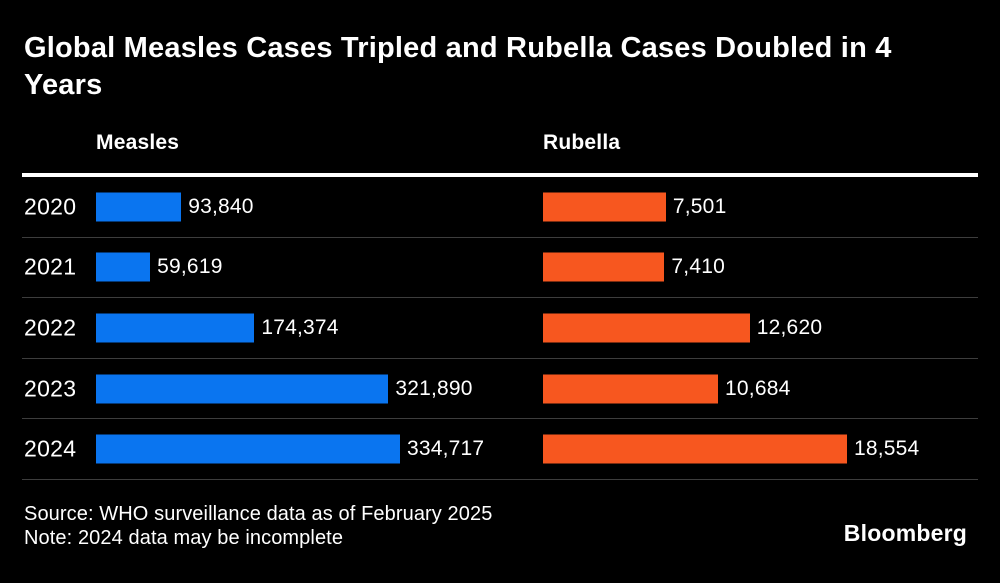 This screenshot has width=1000, height=583. I want to click on rubella-value-label: 7,501, so click(699, 206).